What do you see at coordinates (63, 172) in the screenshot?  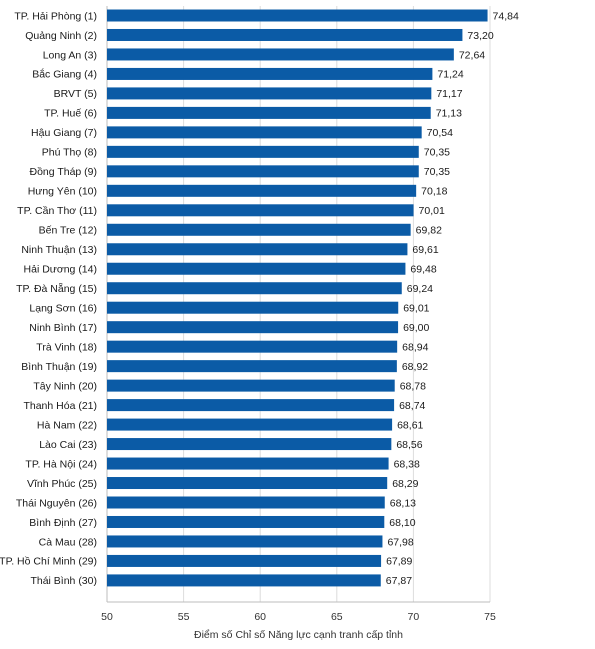 I see `category-label: Đồng Tháp (9)` at bounding box center [63, 172].